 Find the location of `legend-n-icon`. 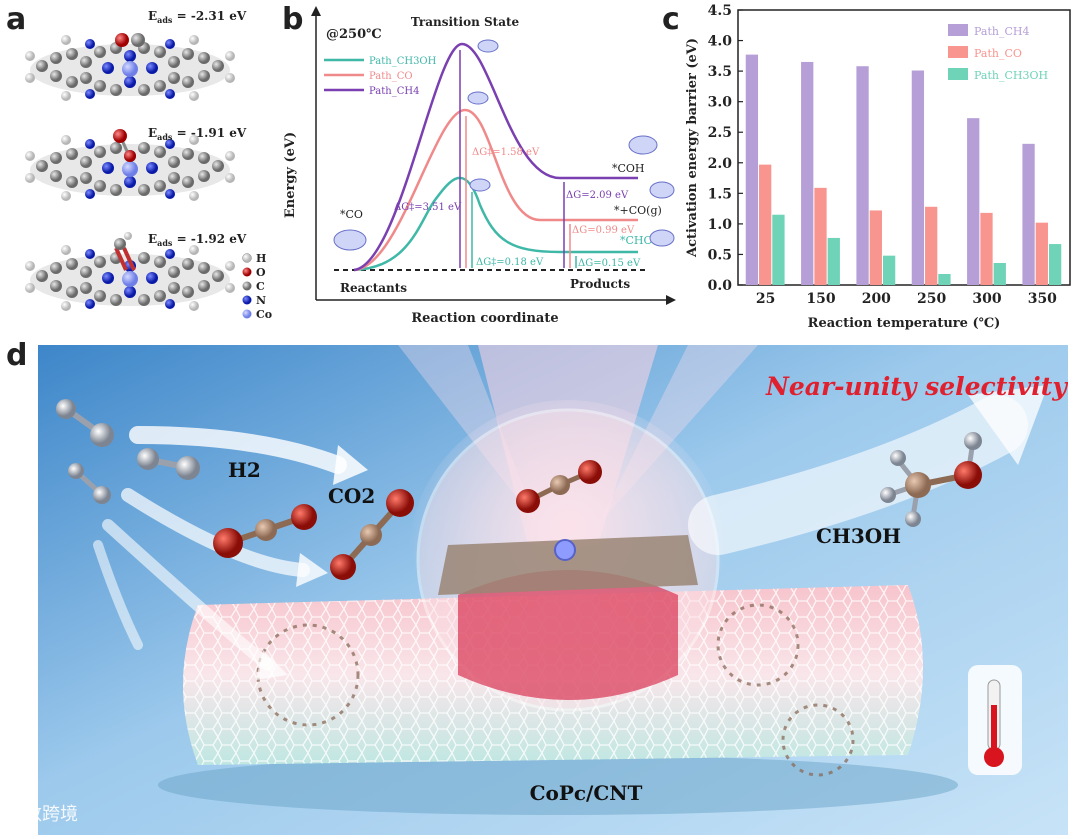

legend-n-icon is located at coordinates (247, 300).